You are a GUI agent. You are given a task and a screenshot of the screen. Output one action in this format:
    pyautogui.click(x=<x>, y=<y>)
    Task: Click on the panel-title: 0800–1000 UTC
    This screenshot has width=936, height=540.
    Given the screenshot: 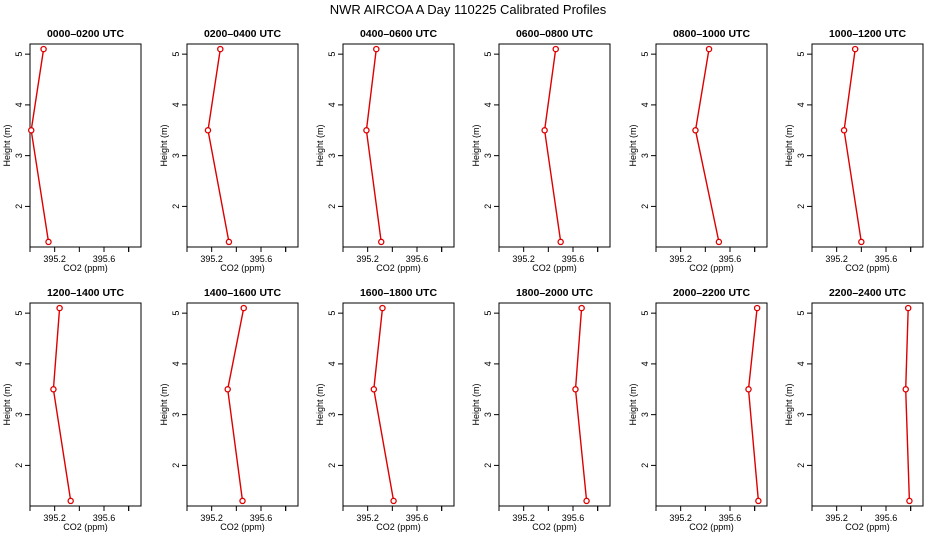 What is the action you would take?
    pyautogui.click(x=711, y=34)
    